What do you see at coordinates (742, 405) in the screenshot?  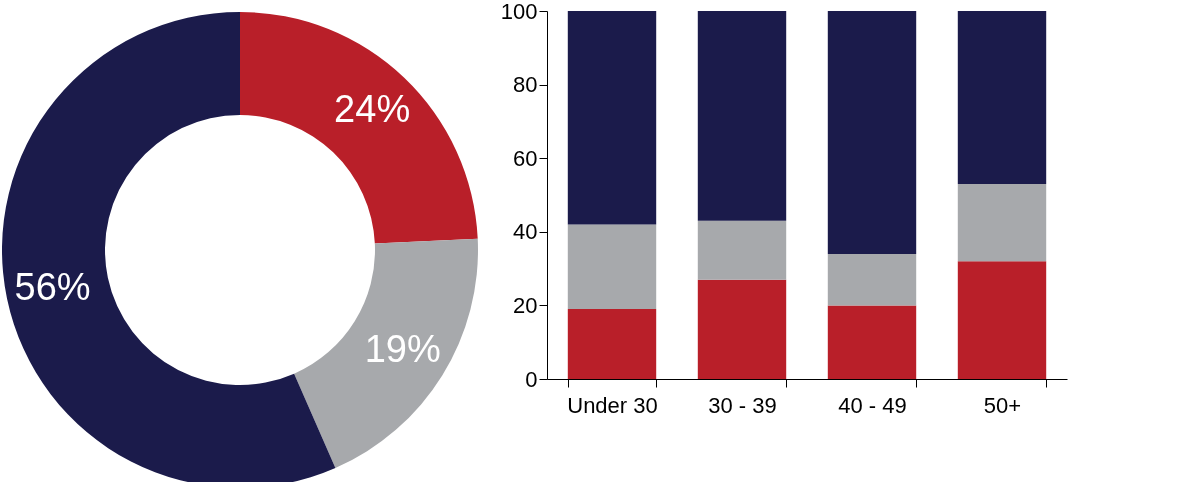 I see `x-tick-label: 30 - 39` at bounding box center [742, 405].